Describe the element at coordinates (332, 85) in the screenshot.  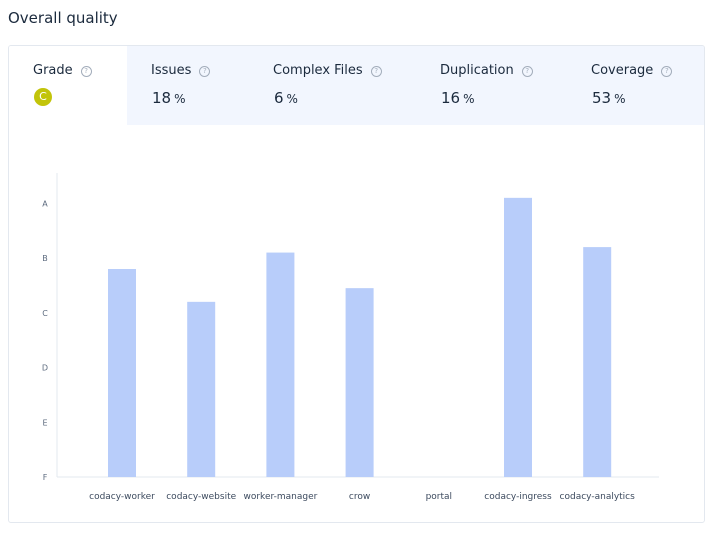
I see `tab-complex-files: Complex Files? 6%` at that location.